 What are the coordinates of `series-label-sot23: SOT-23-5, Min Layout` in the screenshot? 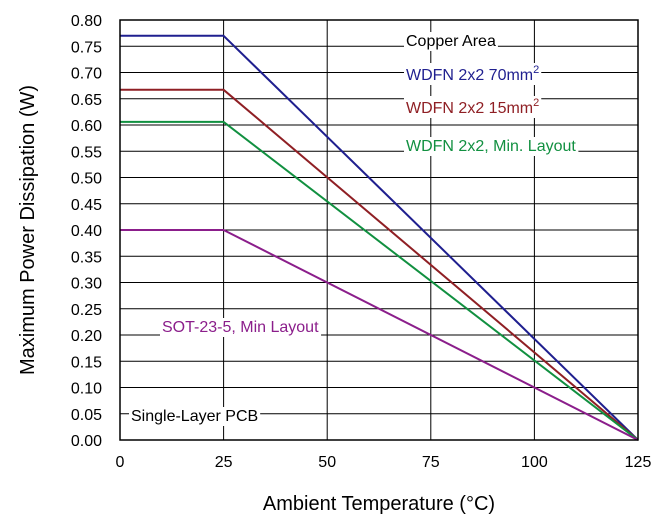 It's located at (240, 327).